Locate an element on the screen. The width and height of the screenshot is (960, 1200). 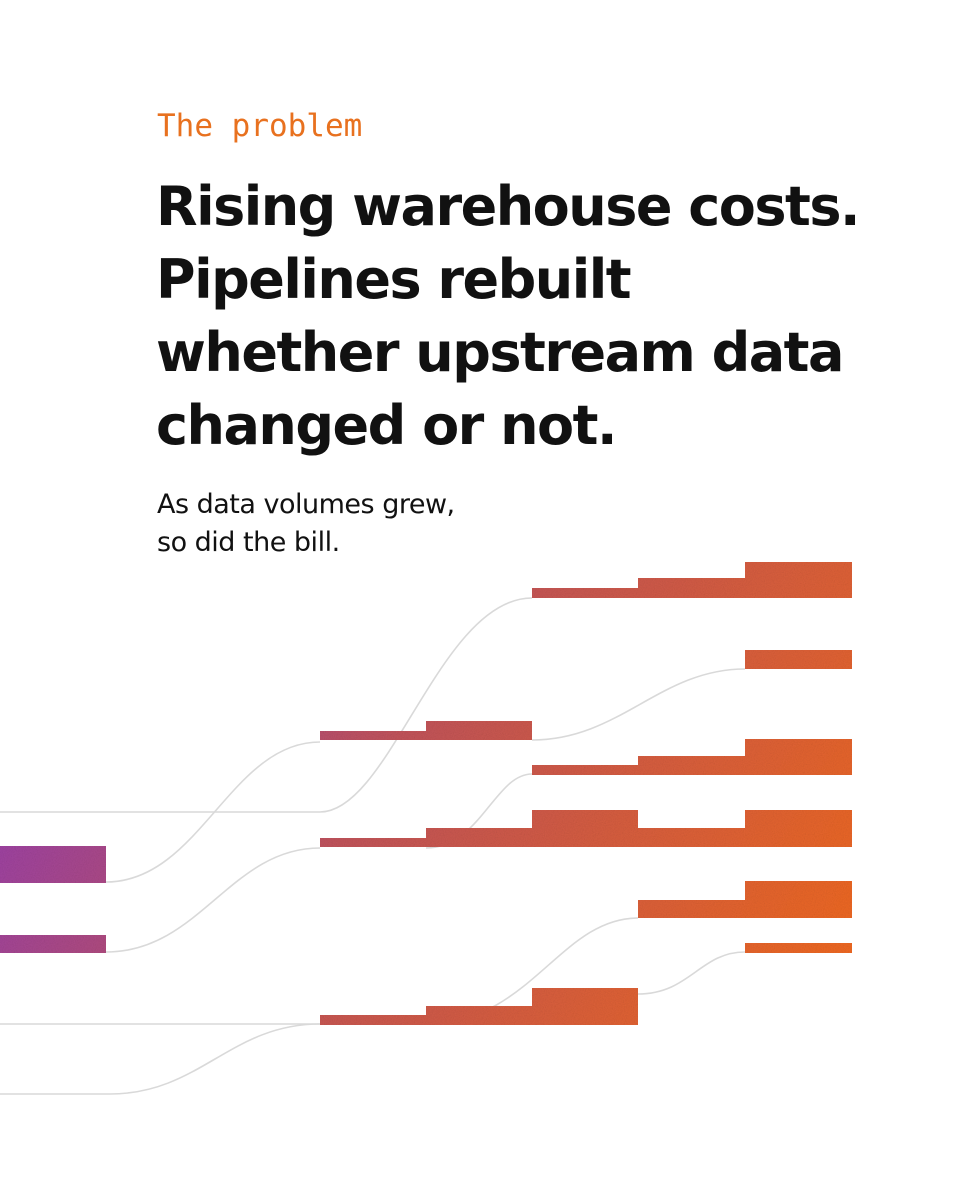
subline: As data volumes grew, so did the bill. is located at coordinates (306, 524).